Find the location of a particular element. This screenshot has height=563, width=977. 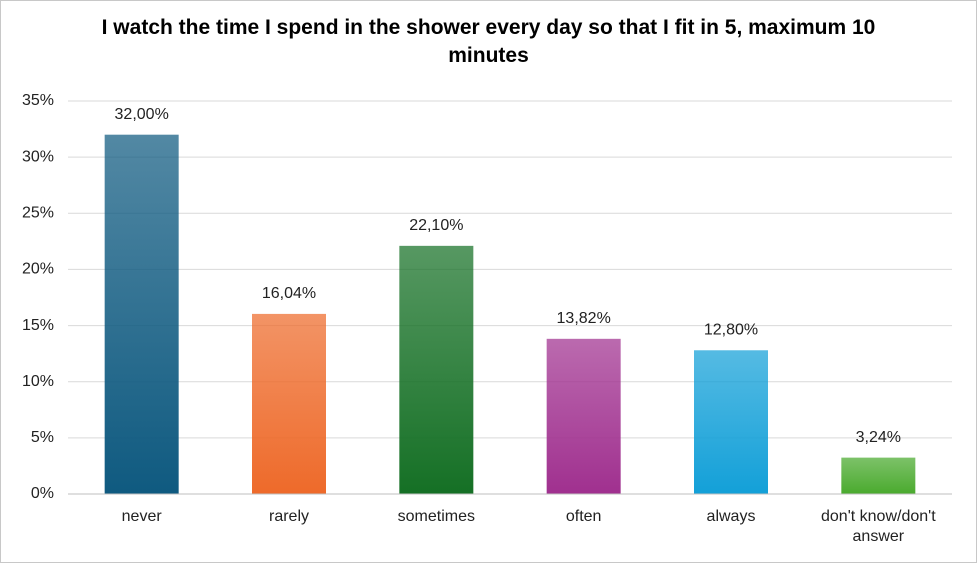

y-tick-label: 0% is located at coordinates (42, 493).